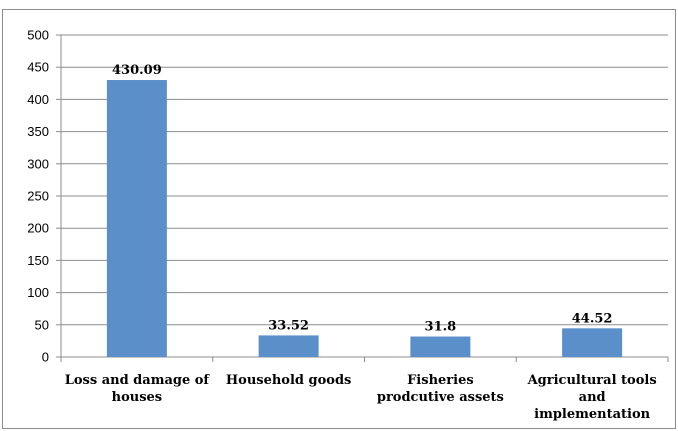 The image size is (678, 431). Describe the element at coordinates (38, 67) in the screenshot. I see `y-tick-label: 450` at that location.